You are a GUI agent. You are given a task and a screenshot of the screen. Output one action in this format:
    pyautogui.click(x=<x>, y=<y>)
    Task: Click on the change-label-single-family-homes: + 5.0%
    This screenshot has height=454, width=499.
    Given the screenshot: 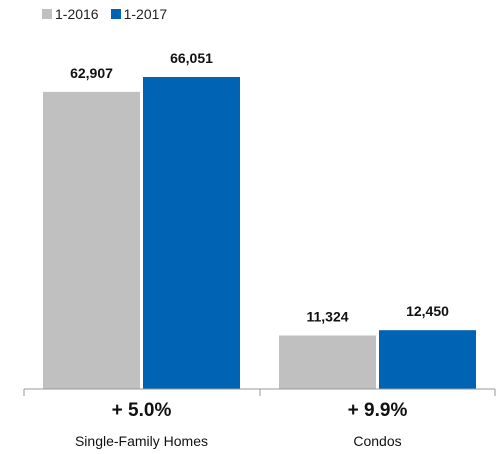 What is the action you would take?
    pyautogui.click(x=142, y=410)
    